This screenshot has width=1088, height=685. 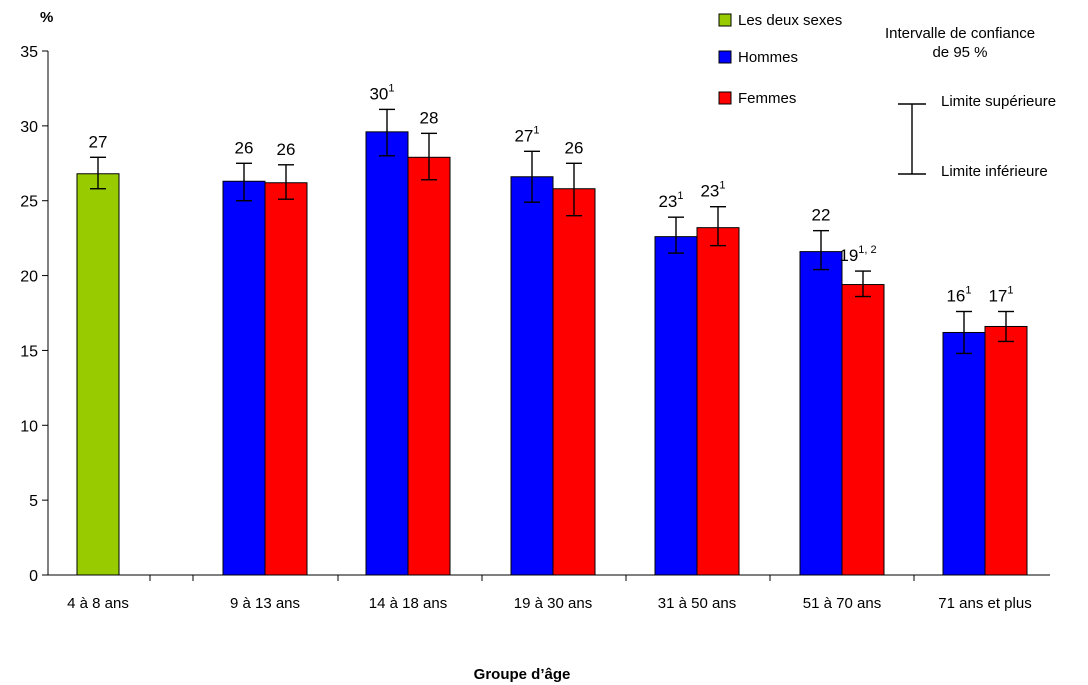 I want to click on ci-legend-title: Intervalle de confiance, so click(x=960, y=33).